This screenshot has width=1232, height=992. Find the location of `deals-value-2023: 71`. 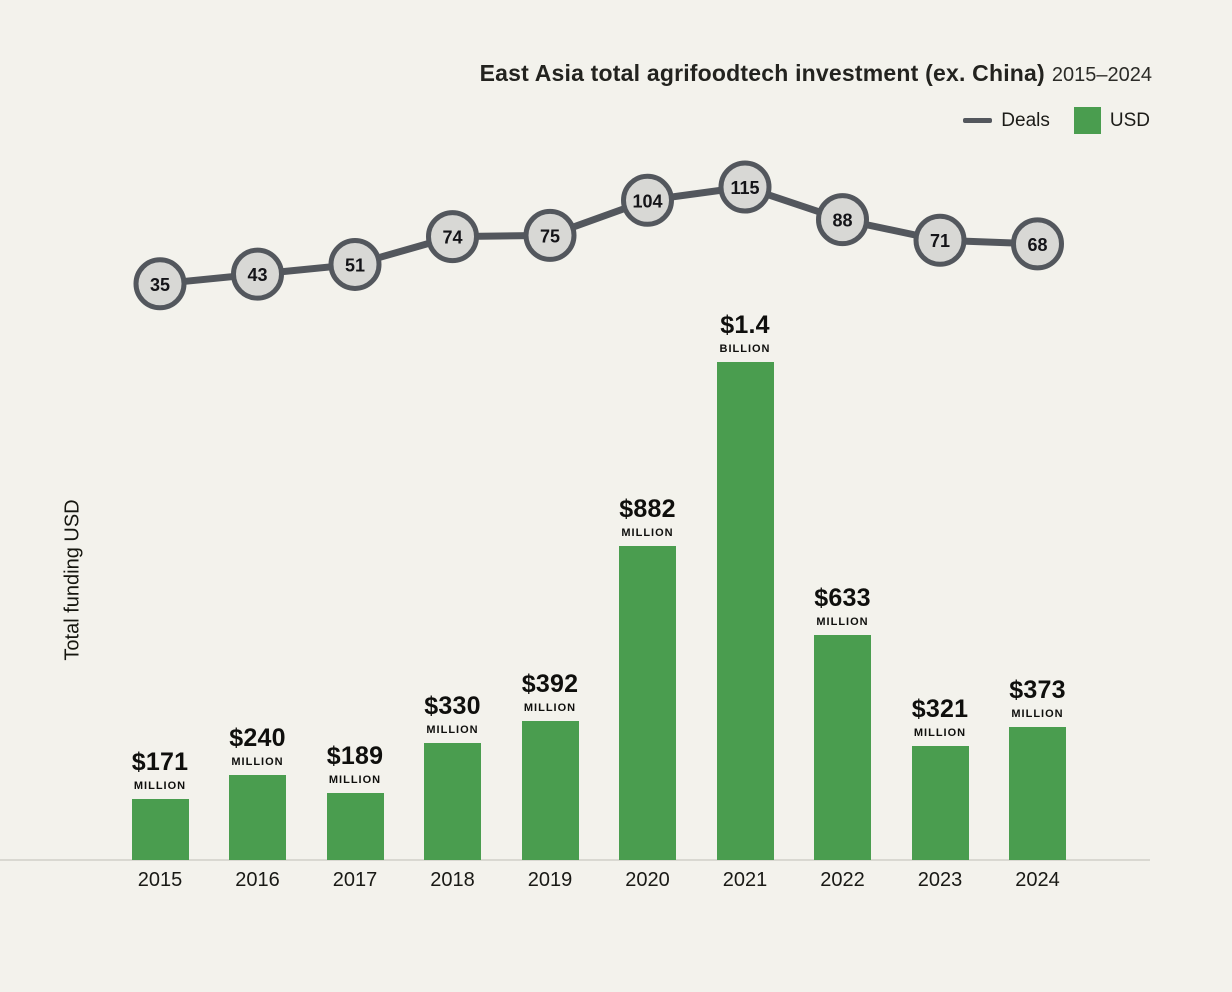

deals-value-2023: 71 is located at coordinates (940, 241).